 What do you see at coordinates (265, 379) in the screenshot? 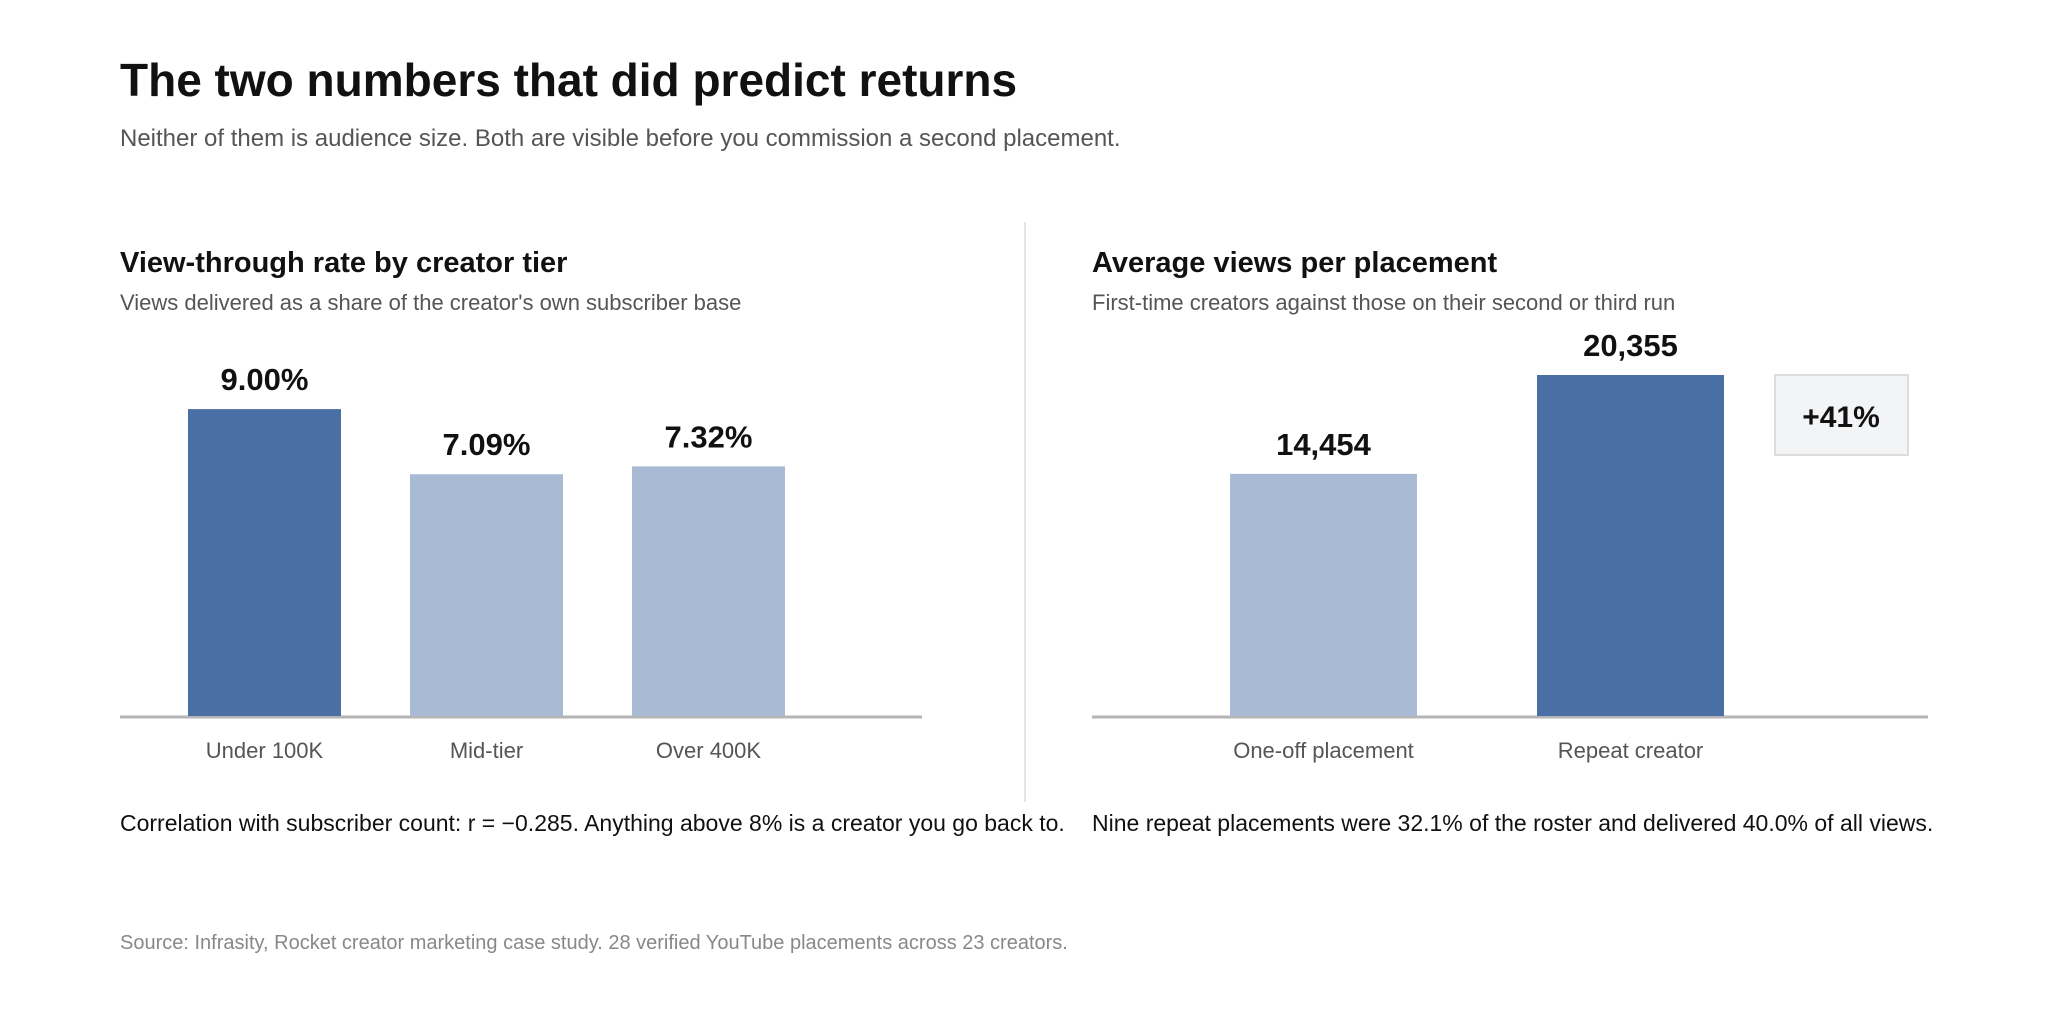
I see `value-label-under-100k: 9.00%` at bounding box center [265, 379].